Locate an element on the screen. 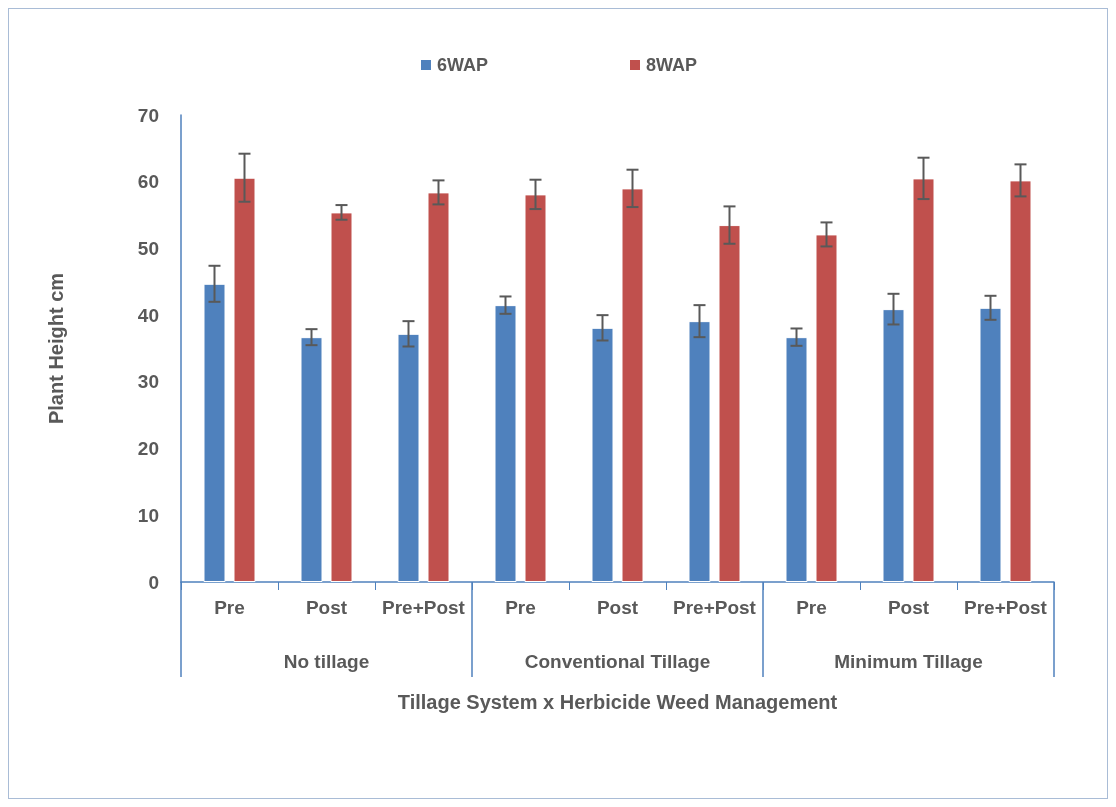  y-tick-label: 40 is located at coordinates (148, 315).